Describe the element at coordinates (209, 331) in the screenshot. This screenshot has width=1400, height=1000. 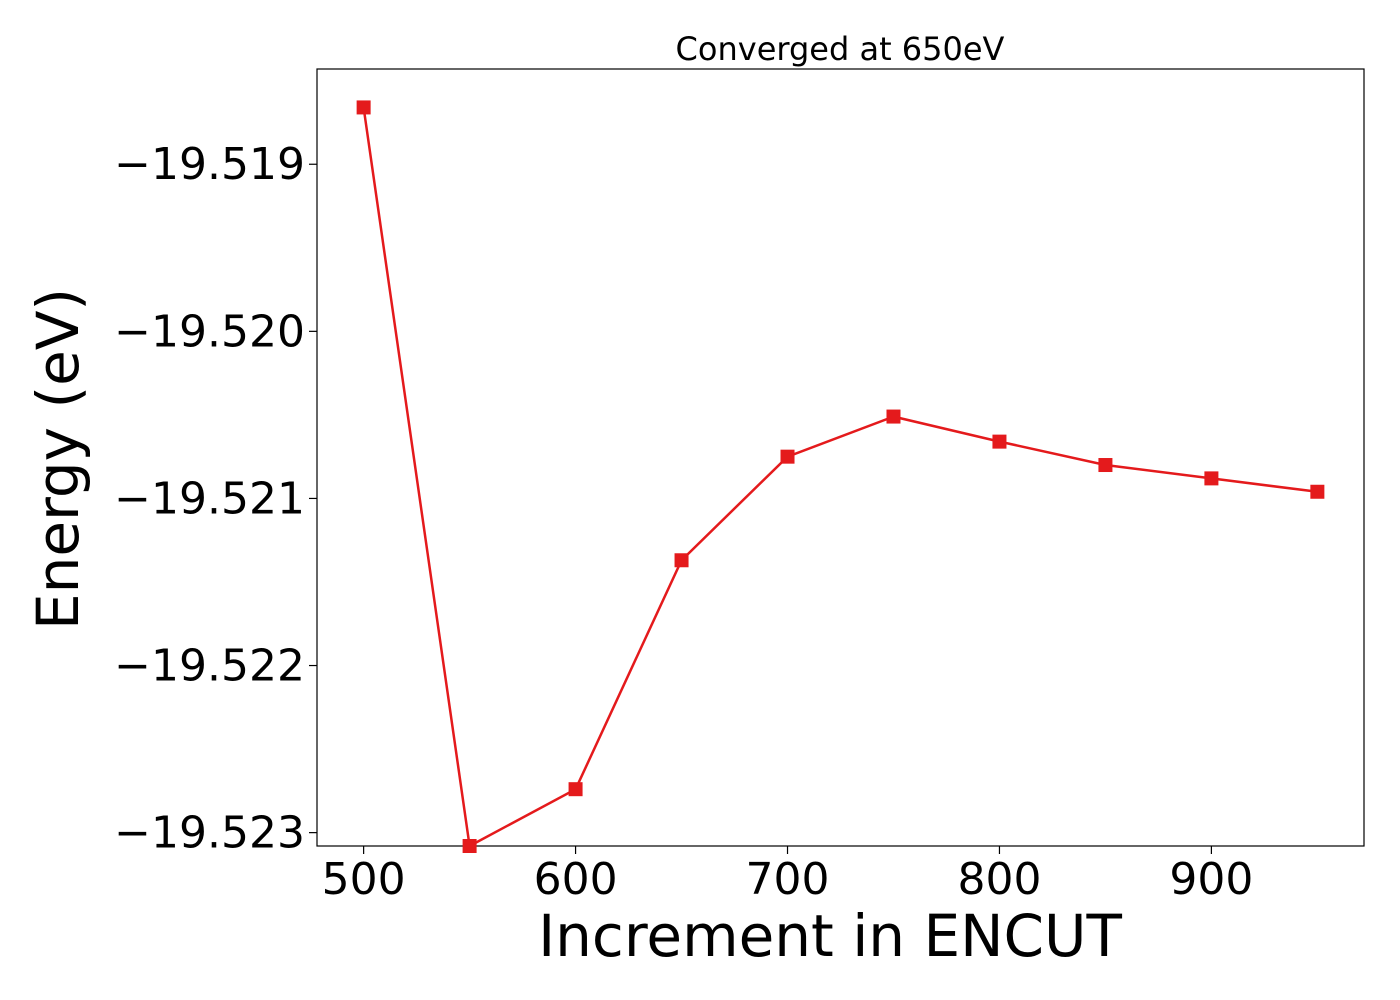
I see `y-tick-label: −19.520` at that location.